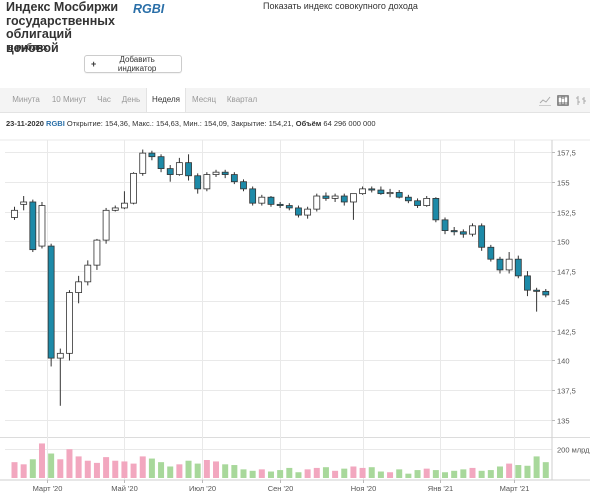 The image size is (590, 494). I want to click on tab-minute: Минута, so click(26, 99).